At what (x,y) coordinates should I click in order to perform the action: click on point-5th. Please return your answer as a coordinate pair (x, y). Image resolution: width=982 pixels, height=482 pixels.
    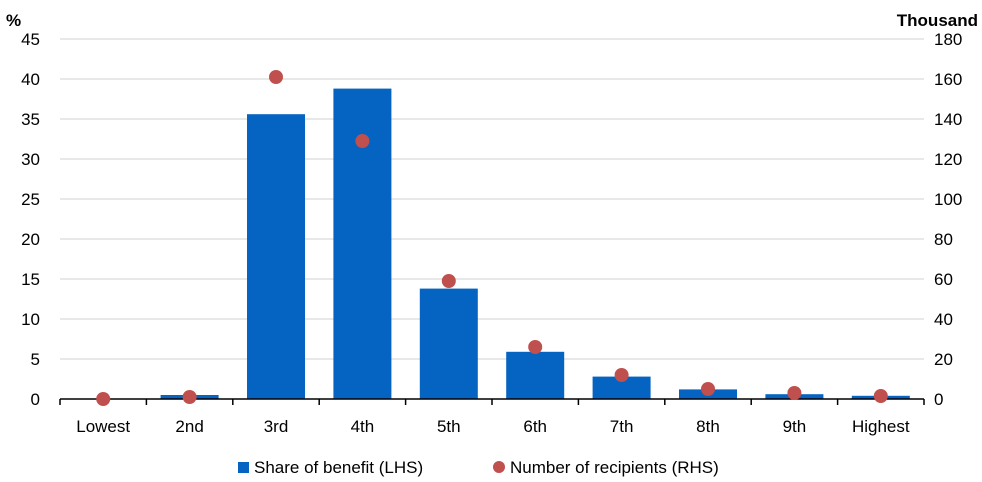
    Looking at the image, I should click on (448, 281).